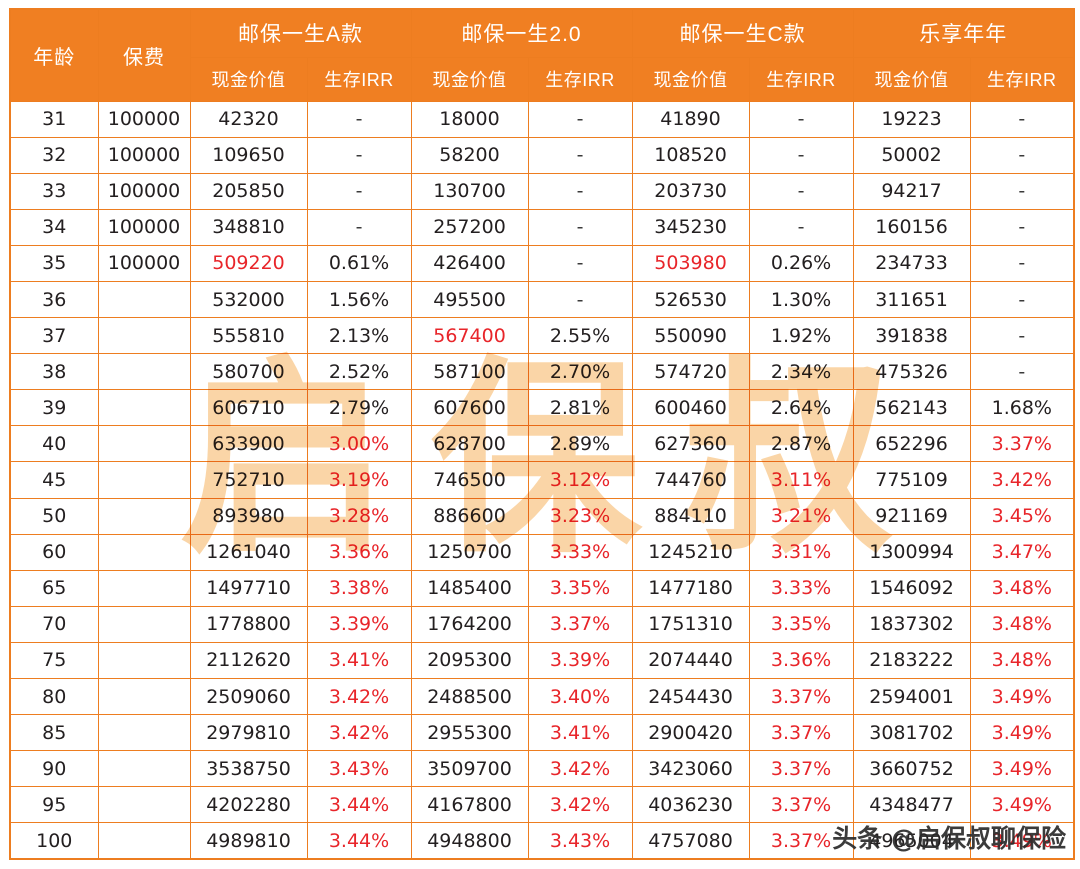 Image resolution: width=1080 pixels, height=869 pixels. What do you see at coordinates (248, 191) in the screenshot?
I see `cell-cash-value: 205850` at bounding box center [248, 191].